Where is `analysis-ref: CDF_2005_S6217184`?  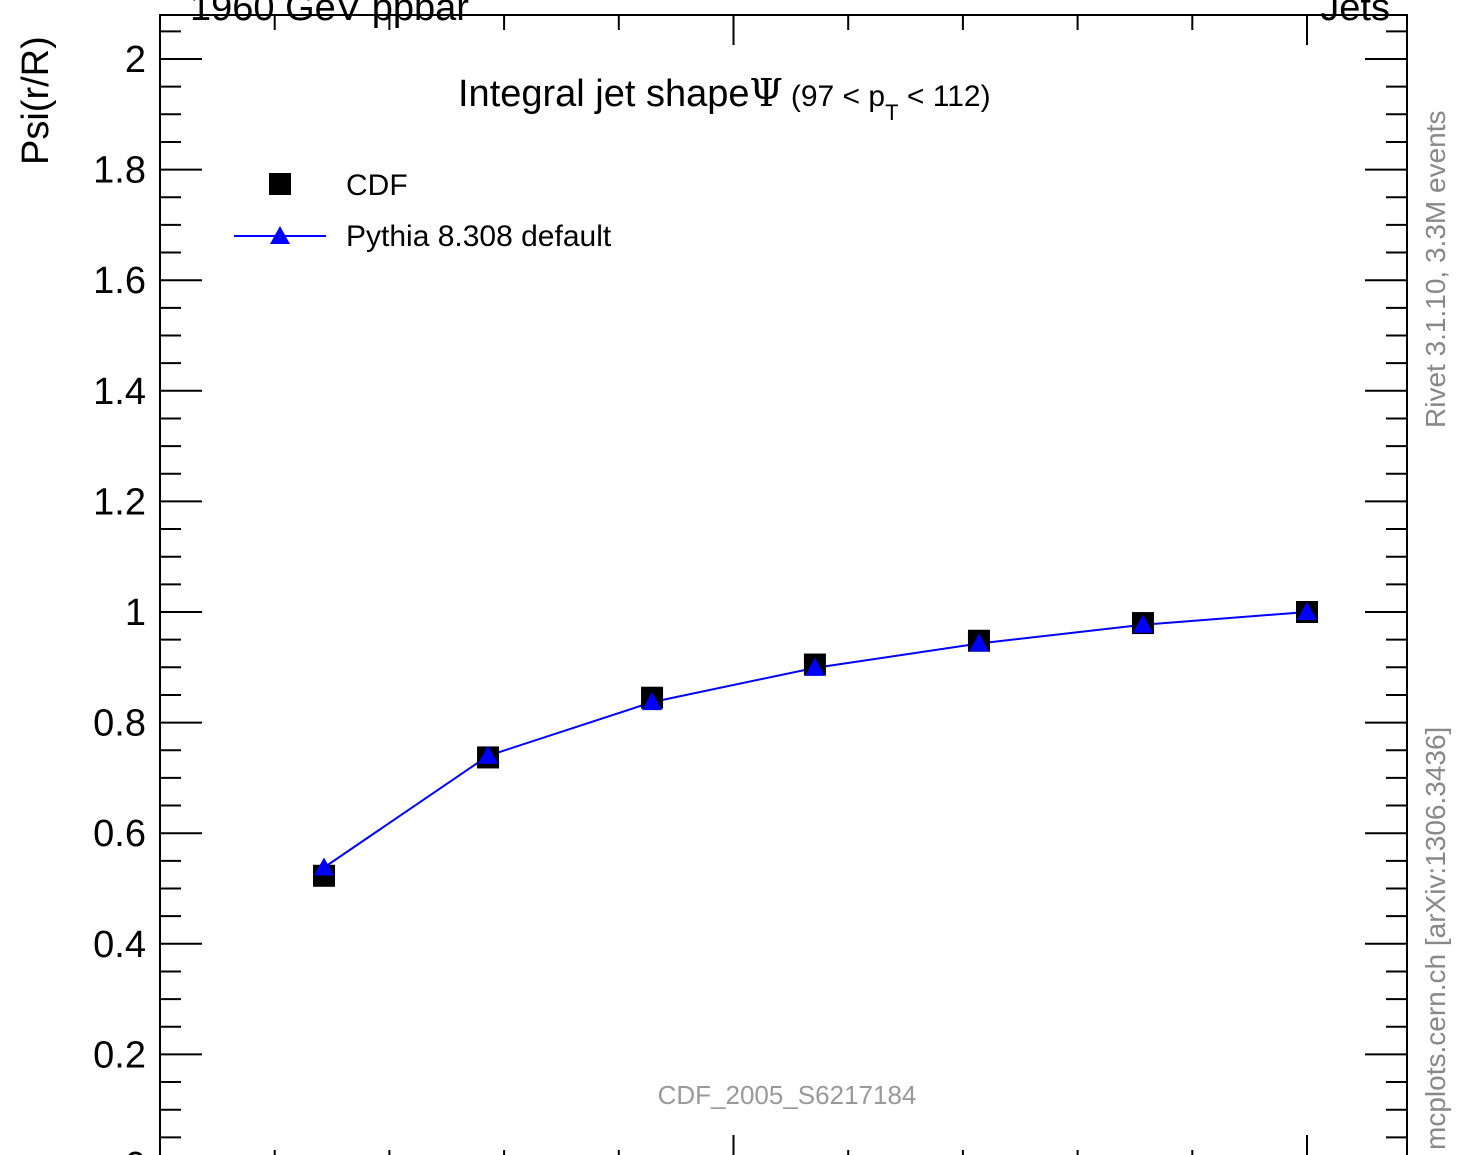
analysis-ref: CDF_2005_S6217184 is located at coordinates (787, 1095).